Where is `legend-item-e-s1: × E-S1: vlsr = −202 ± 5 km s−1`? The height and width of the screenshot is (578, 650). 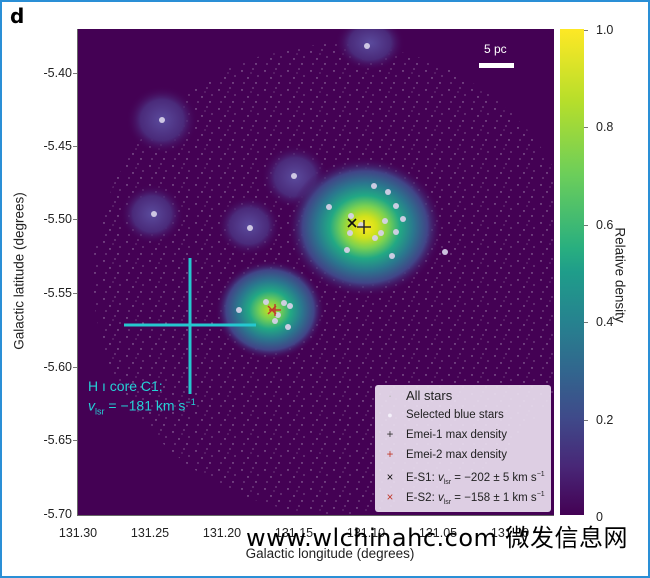
legend-item-e-s1: × E-S1: vlsr = −202 ± 5 km s−1 is located at coordinates (464, 478).